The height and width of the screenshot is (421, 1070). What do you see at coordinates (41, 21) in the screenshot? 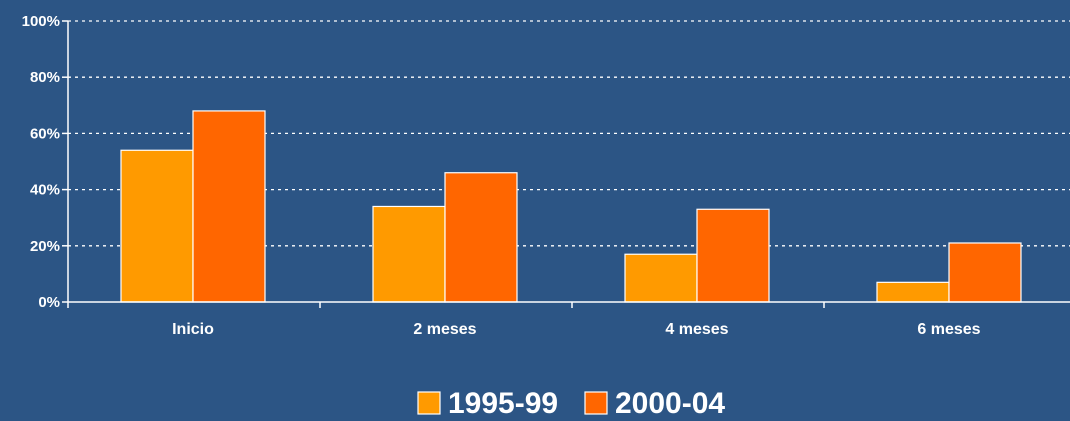
I see `y-tick-label: 100%` at bounding box center [41, 21].